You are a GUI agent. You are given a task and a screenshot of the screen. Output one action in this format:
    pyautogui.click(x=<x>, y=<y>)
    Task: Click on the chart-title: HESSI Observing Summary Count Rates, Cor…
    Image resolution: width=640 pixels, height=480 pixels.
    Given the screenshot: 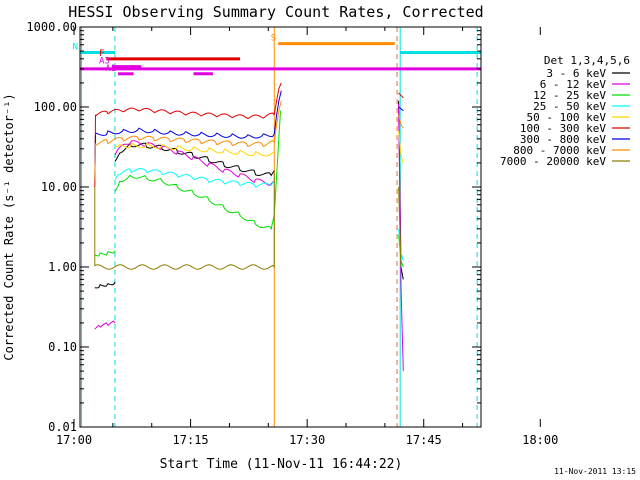 What is the action you would take?
    pyautogui.click(x=275, y=12)
    